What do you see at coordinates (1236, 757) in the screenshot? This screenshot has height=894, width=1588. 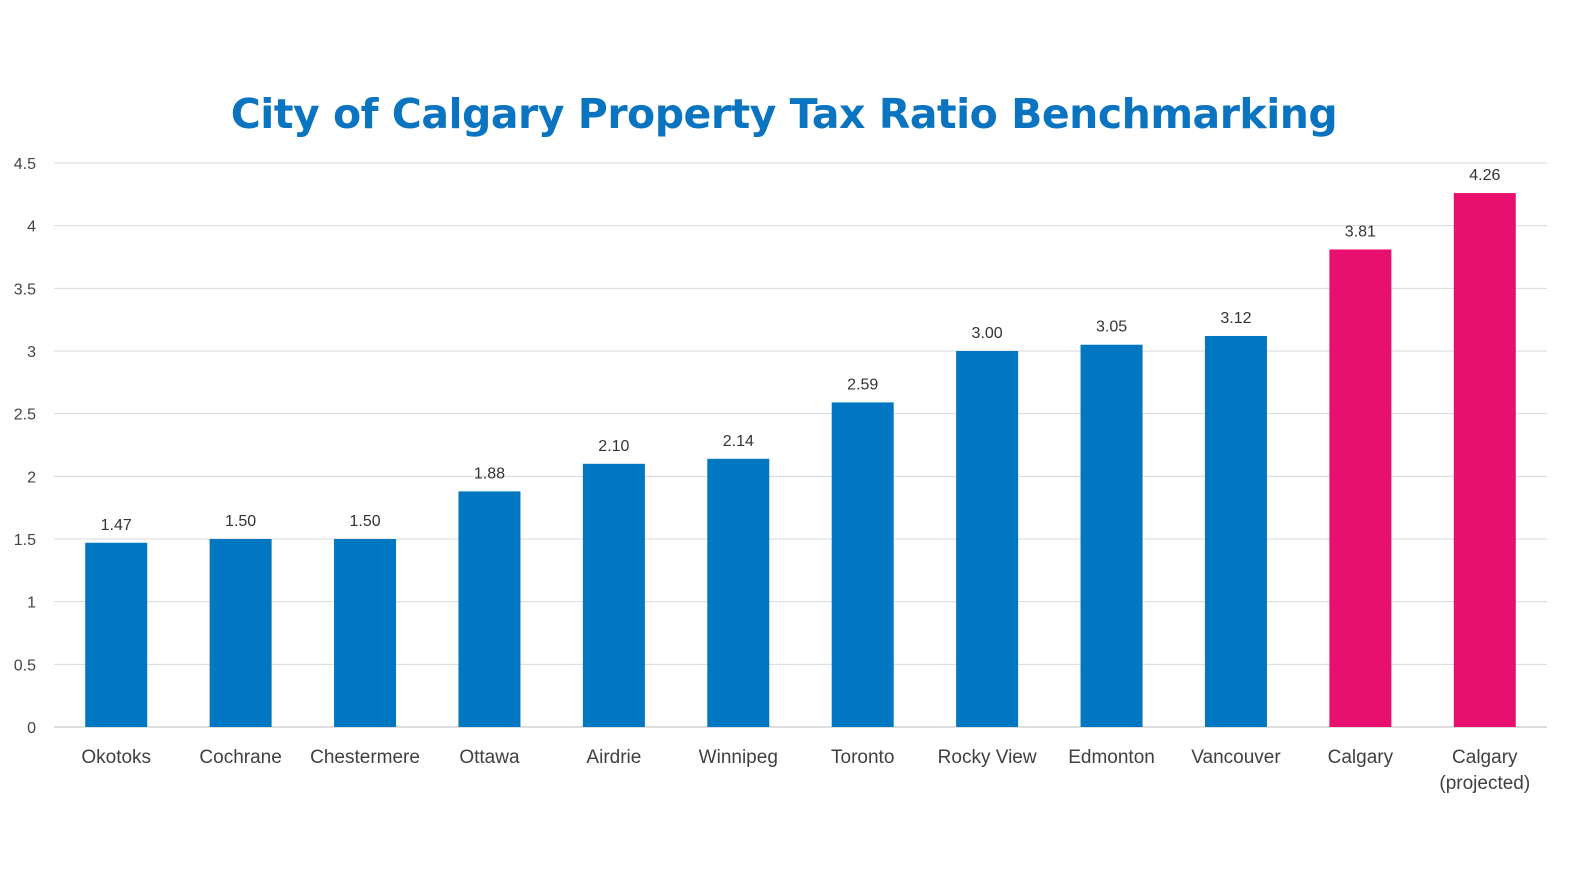 I see `x-tick-label: Vancouver` at bounding box center [1236, 757].